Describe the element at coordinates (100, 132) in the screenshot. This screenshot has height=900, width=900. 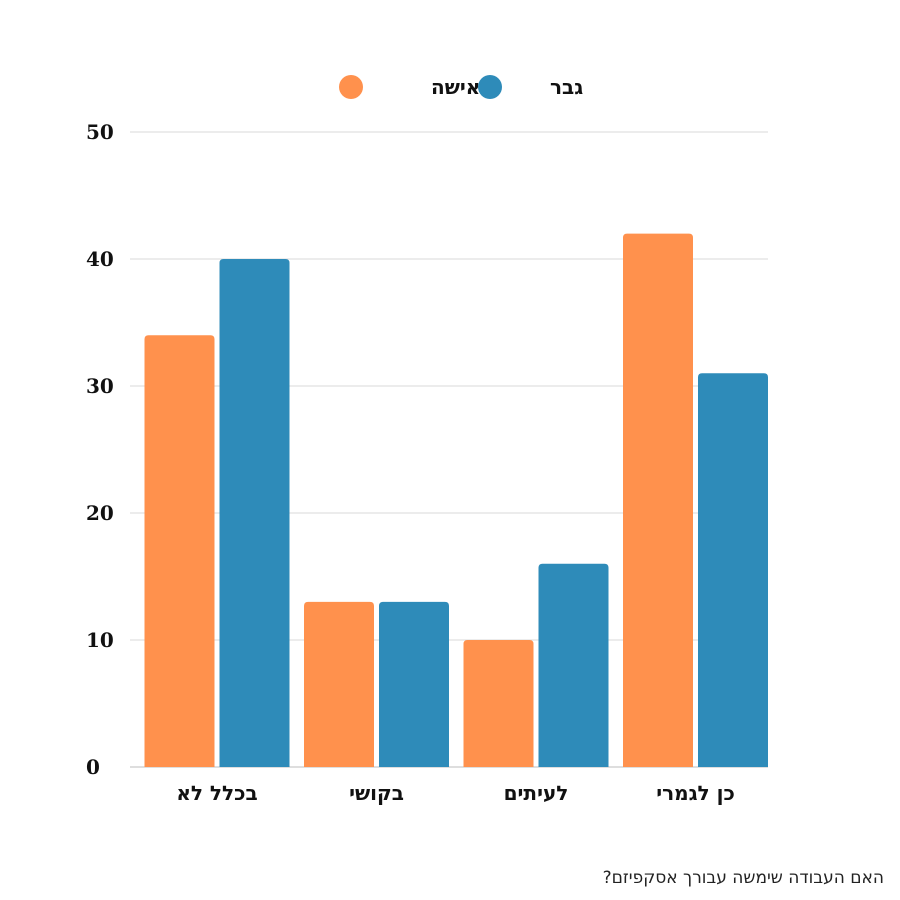
I see `y-tick-label: 50` at that location.